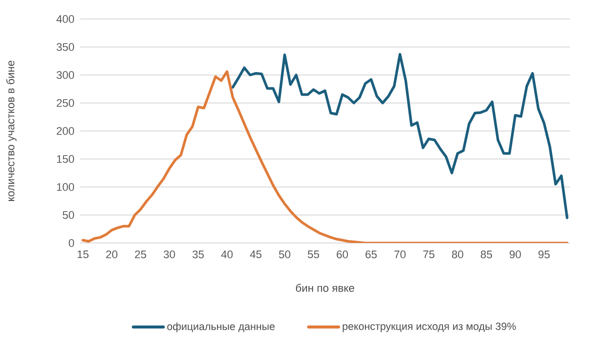  What do you see at coordinates (314, 254) in the screenshot?
I see `x-tick-label: 55` at bounding box center [314, 254].